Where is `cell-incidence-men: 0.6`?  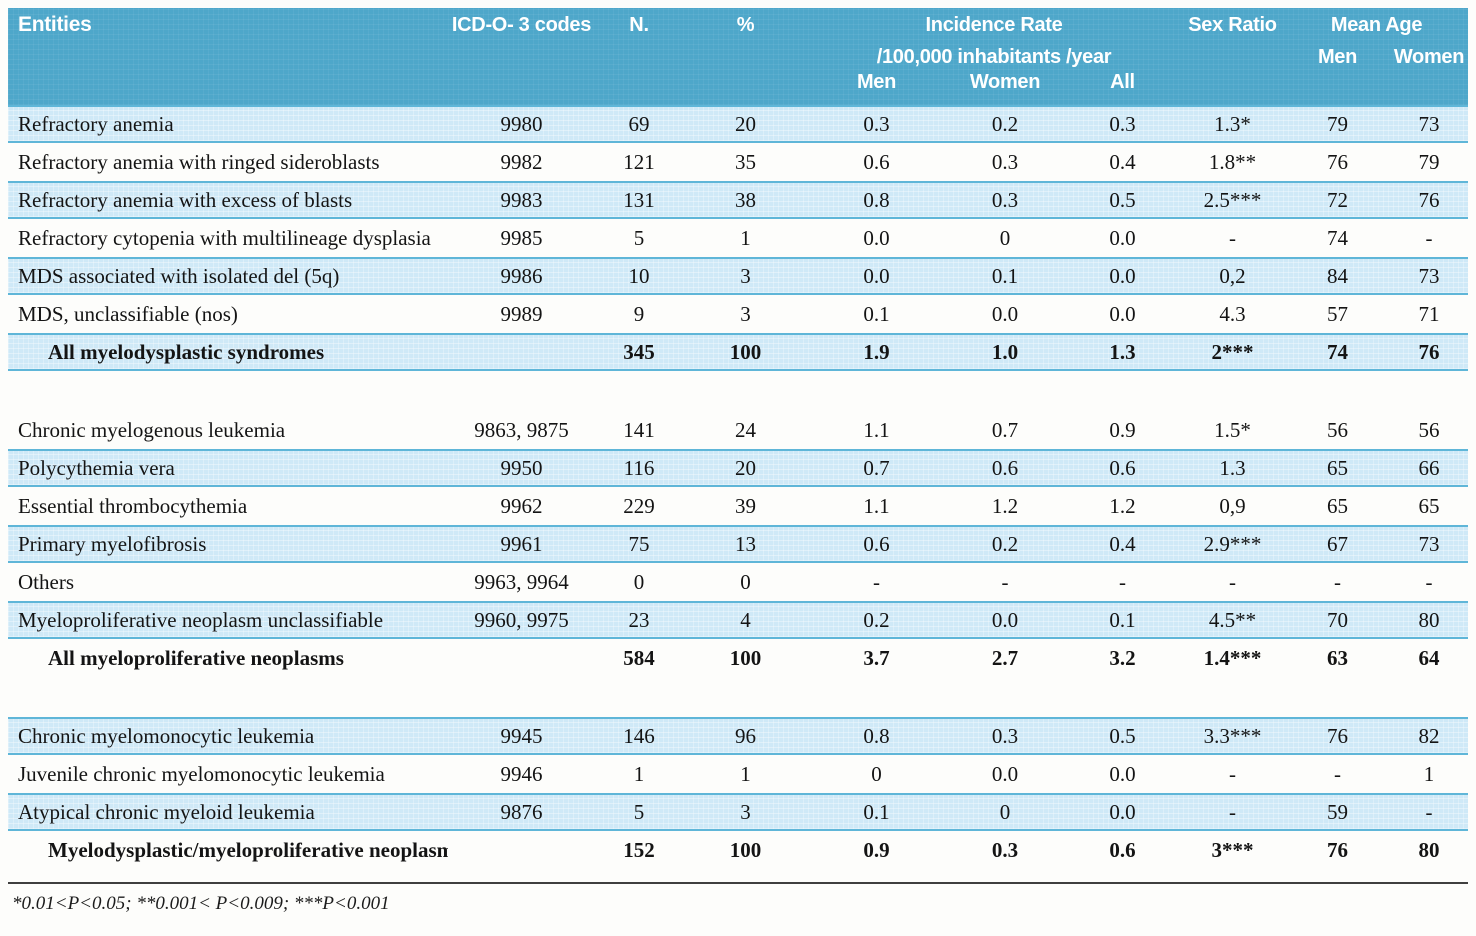
cell-incidence-men: 0.6 is located at coordinates (876, 161).